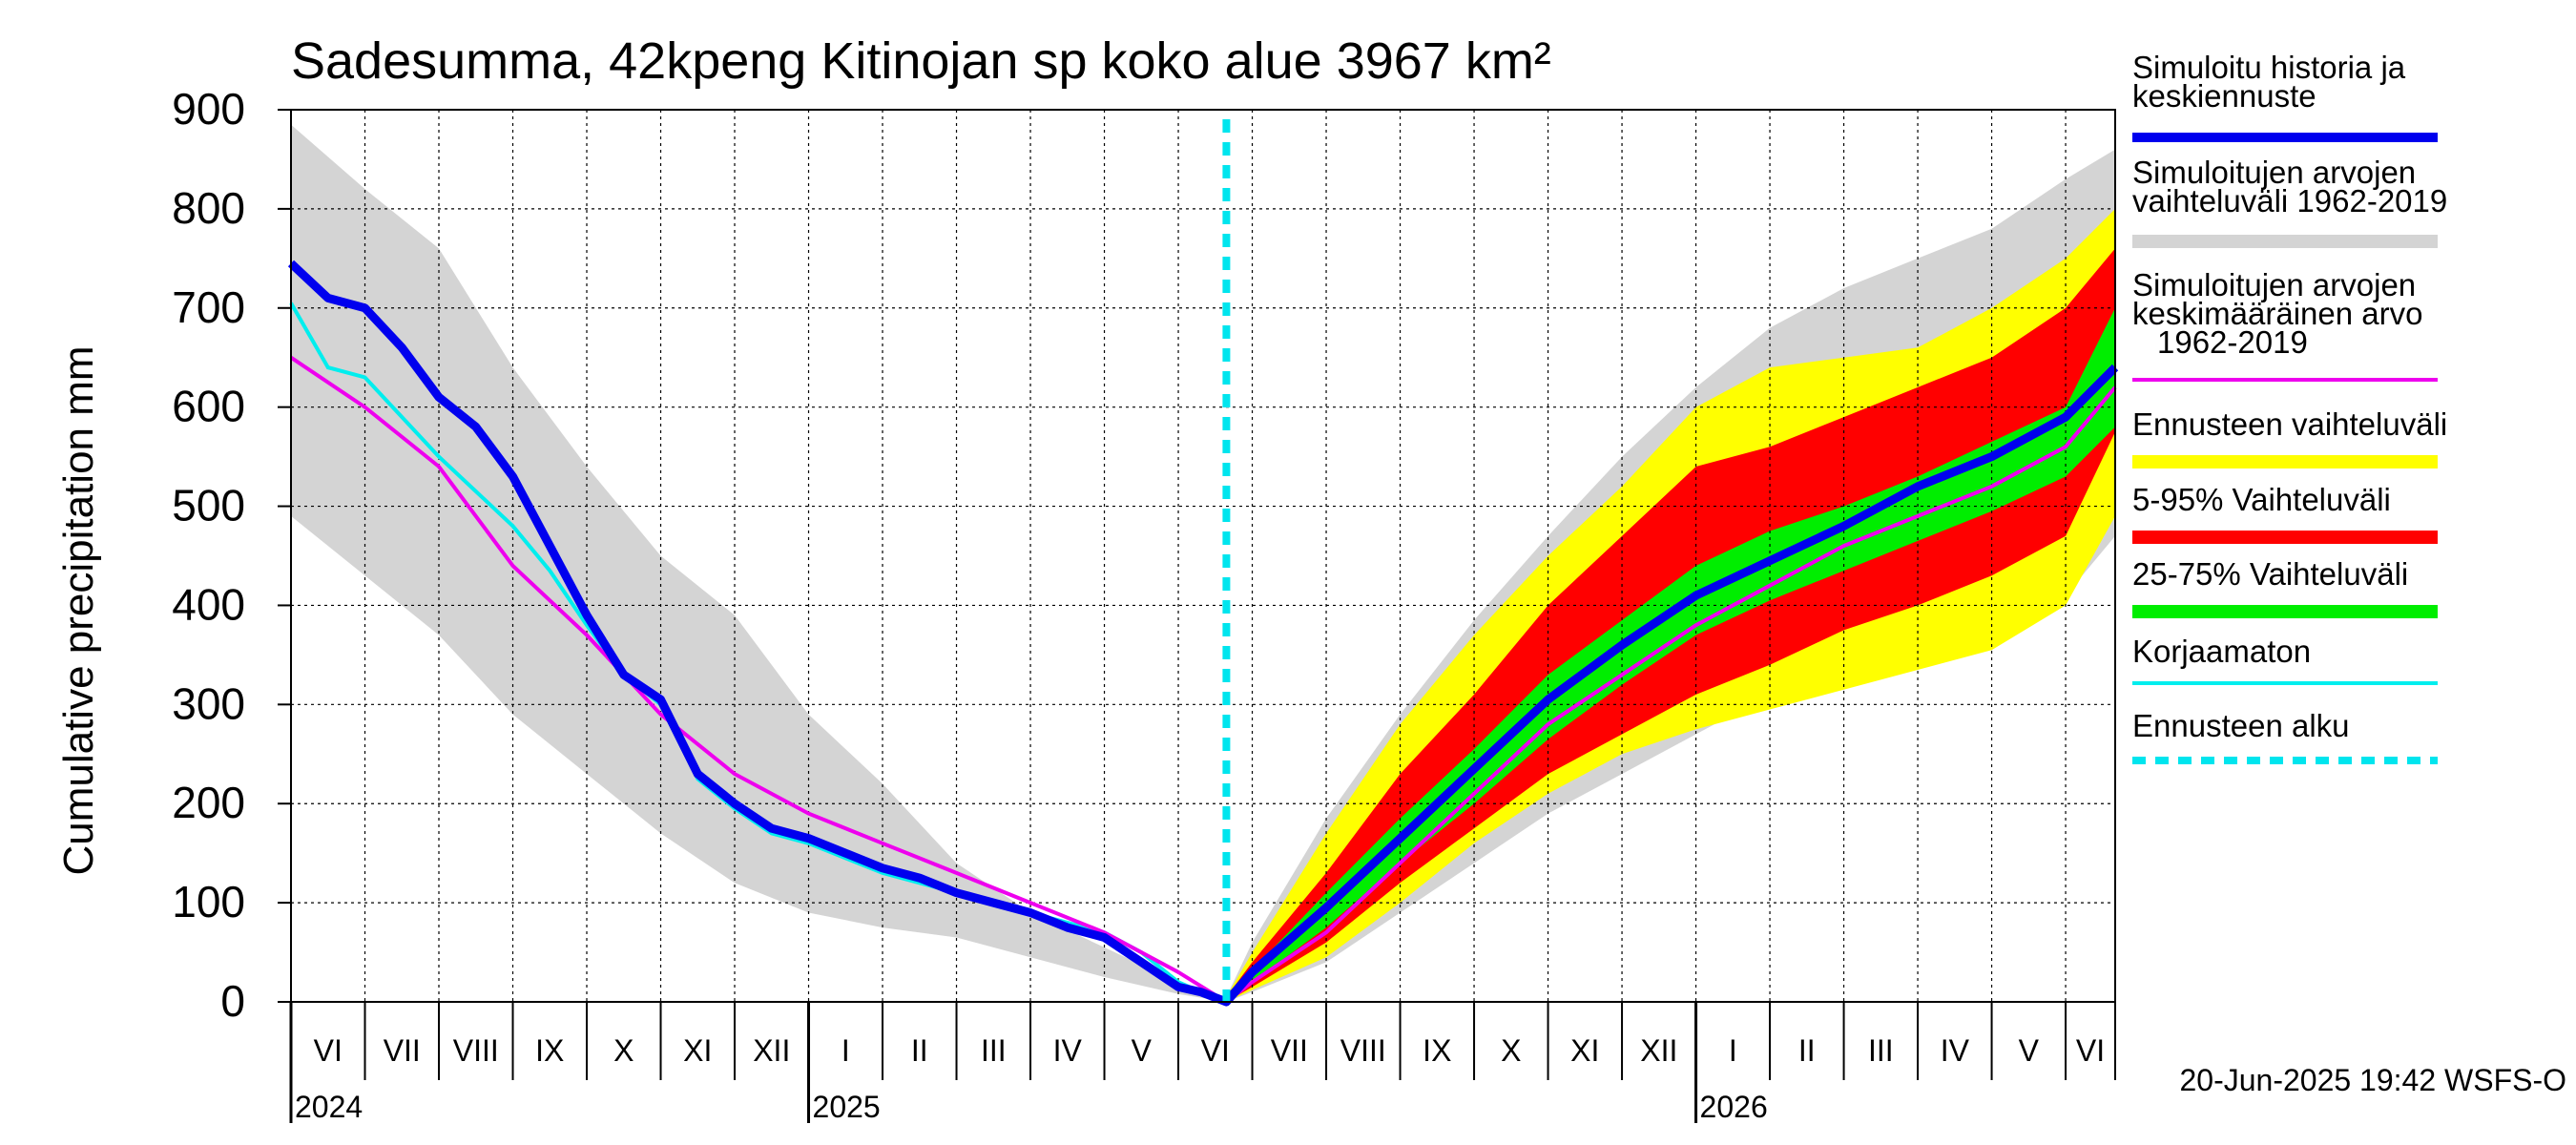  What do you see at coordinates (78, 610) in the screenshot?
I see `y-axis-label: Cumulative precipitation mm` at bounding box center [78, 610].